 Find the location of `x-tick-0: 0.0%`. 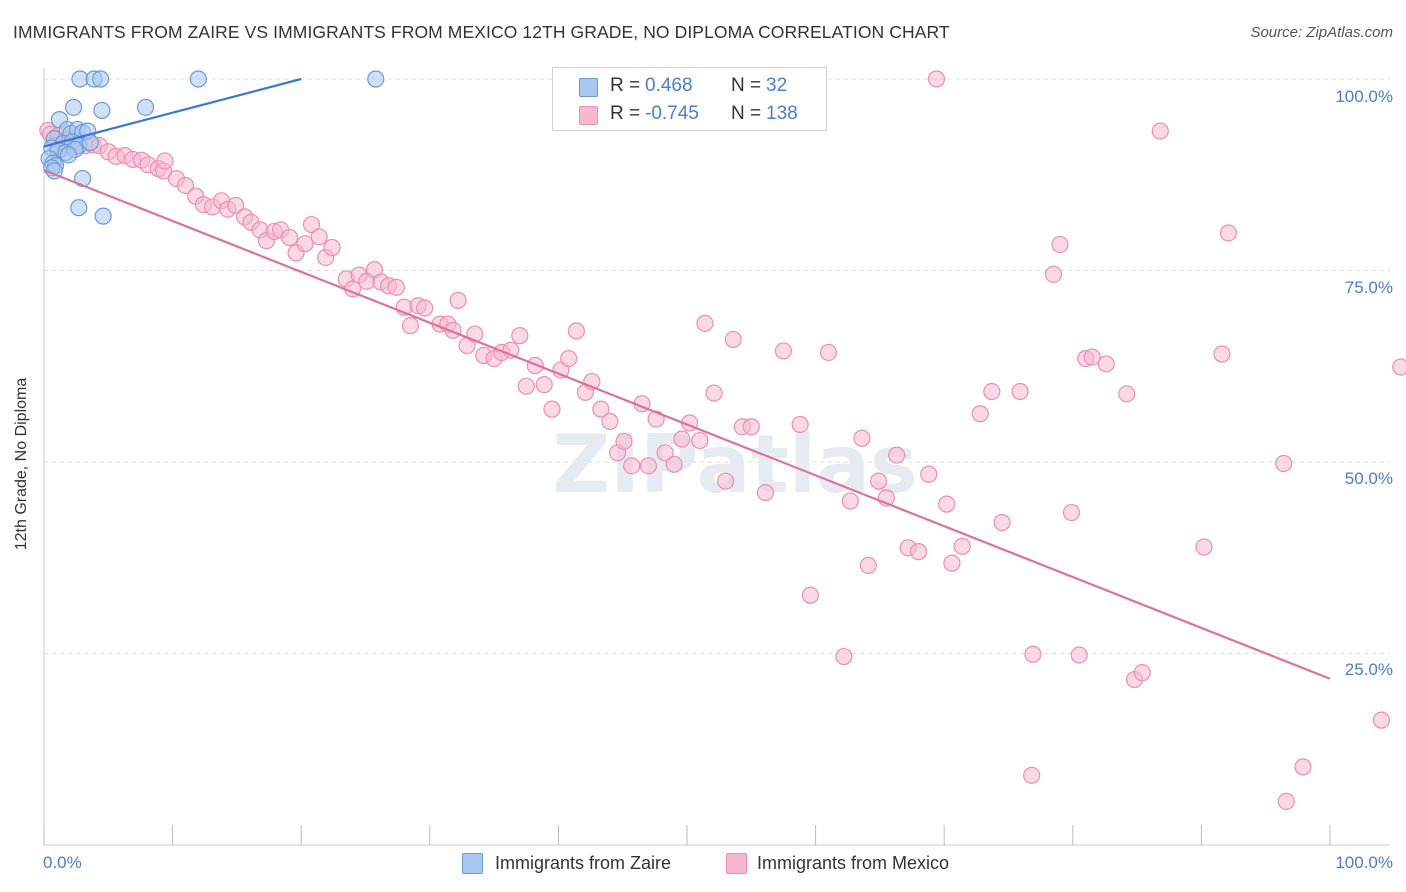

x-tick-0: 0.0% is located at coordinates (62, 862).